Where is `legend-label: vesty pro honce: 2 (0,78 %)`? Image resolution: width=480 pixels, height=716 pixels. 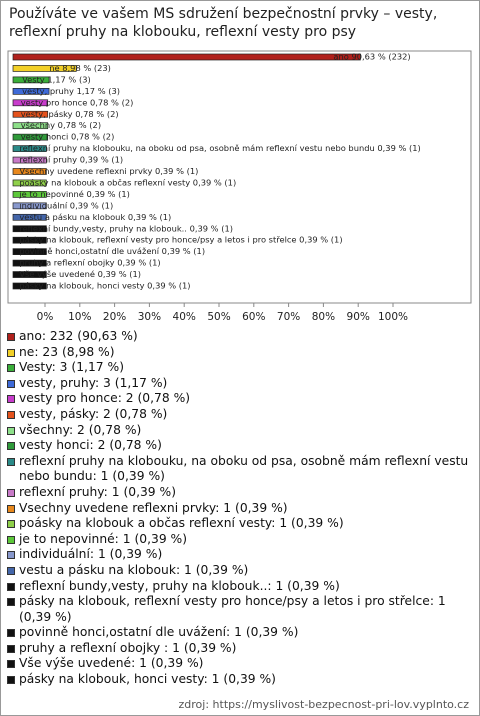
legend-label: vesty pro honce: 2 (0,78 %) is located at coordinates (105, 398).